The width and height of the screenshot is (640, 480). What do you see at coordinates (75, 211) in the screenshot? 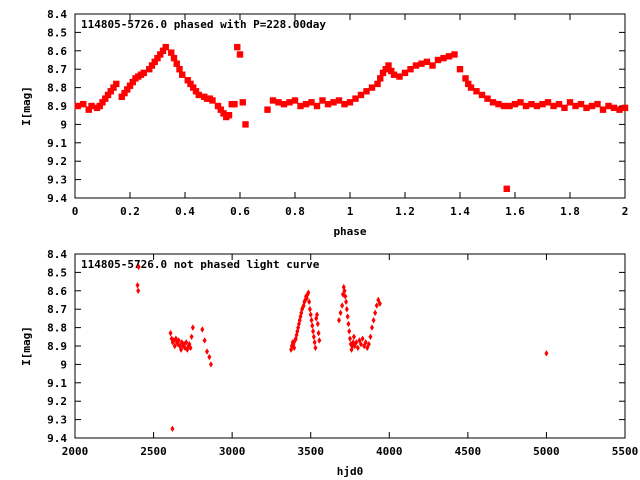
I see `x-tick-label: 0` at bounding box center [75, 211].